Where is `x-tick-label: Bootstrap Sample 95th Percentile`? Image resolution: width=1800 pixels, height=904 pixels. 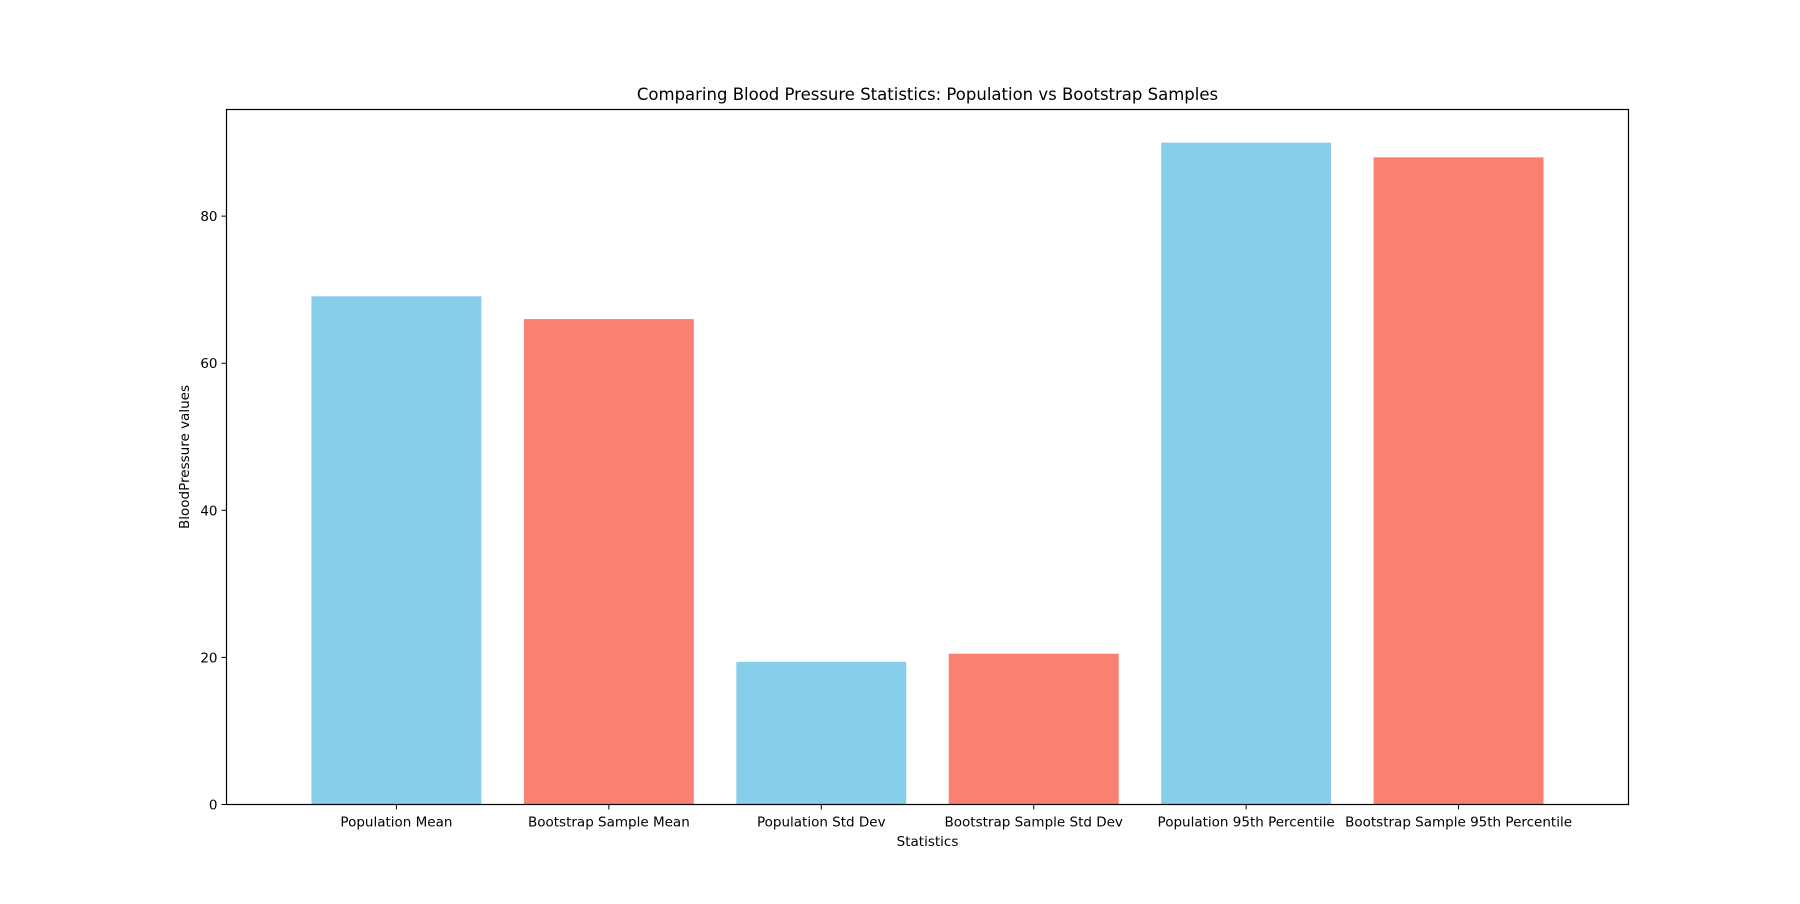 x-tick-label: Bootstrap Sample 95th Percentile is located at coordinates (1458, 823).